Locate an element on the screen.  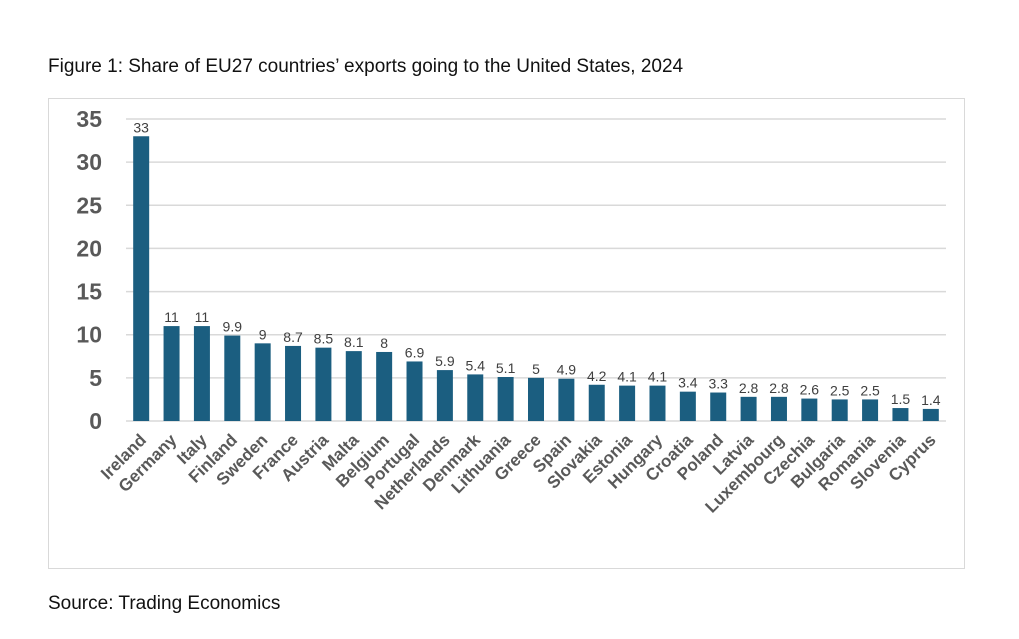
bar-italy is located at coordinates (201, 373).